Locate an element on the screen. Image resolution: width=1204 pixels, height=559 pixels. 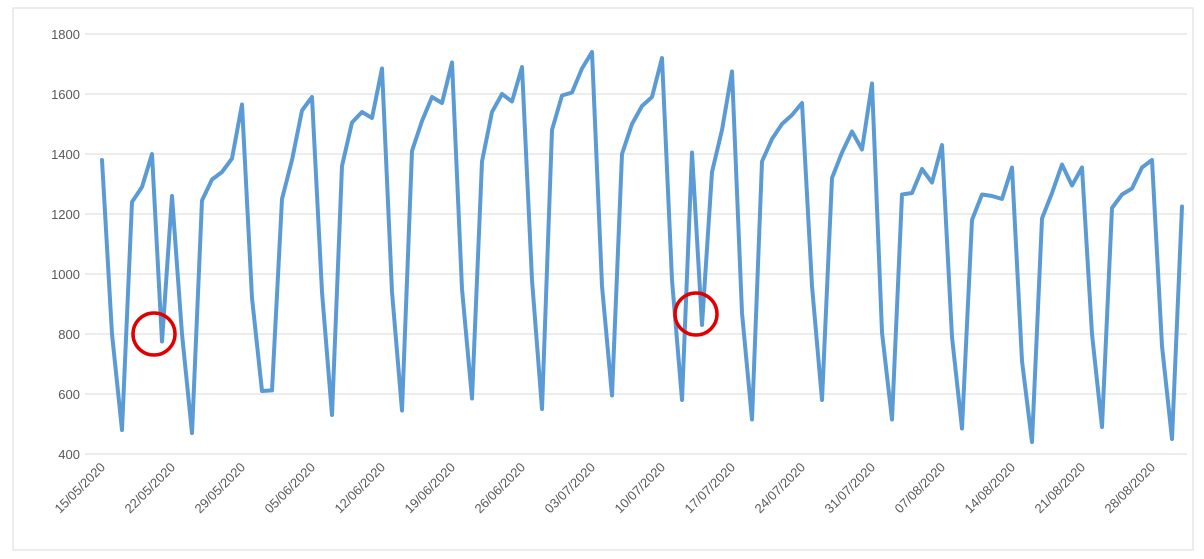
y-tick-label: 600 is located at coordinates (69, 394).